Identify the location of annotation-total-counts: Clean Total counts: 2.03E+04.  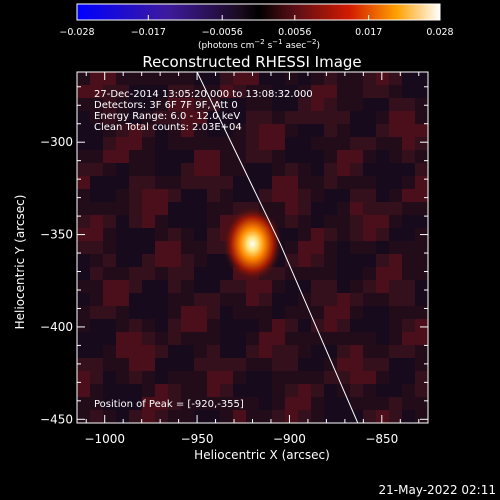
(168, 127).